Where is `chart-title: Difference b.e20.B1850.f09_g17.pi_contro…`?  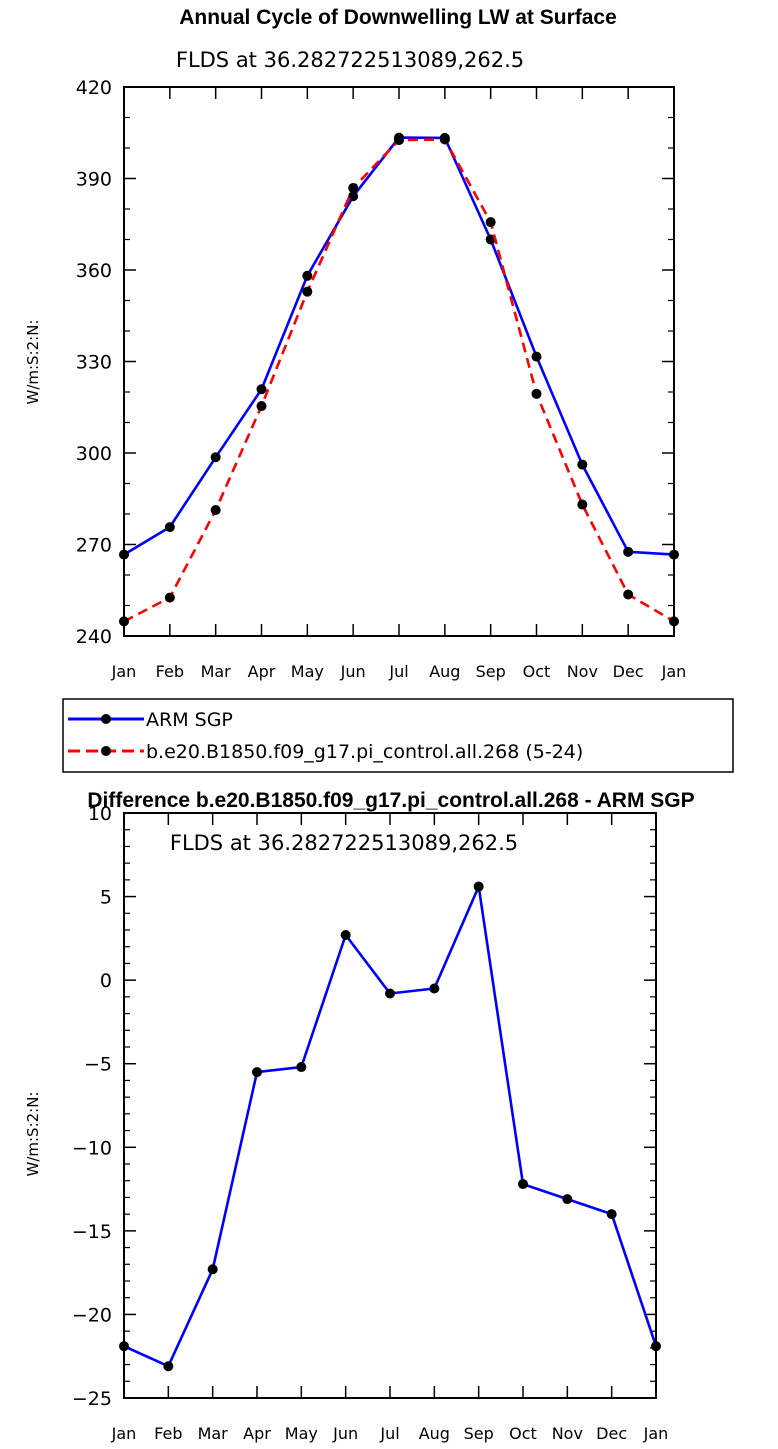
chart-title: Difference b.e20.B1850.f09_g17.pi_contro… is located at coordinates (390, 800).